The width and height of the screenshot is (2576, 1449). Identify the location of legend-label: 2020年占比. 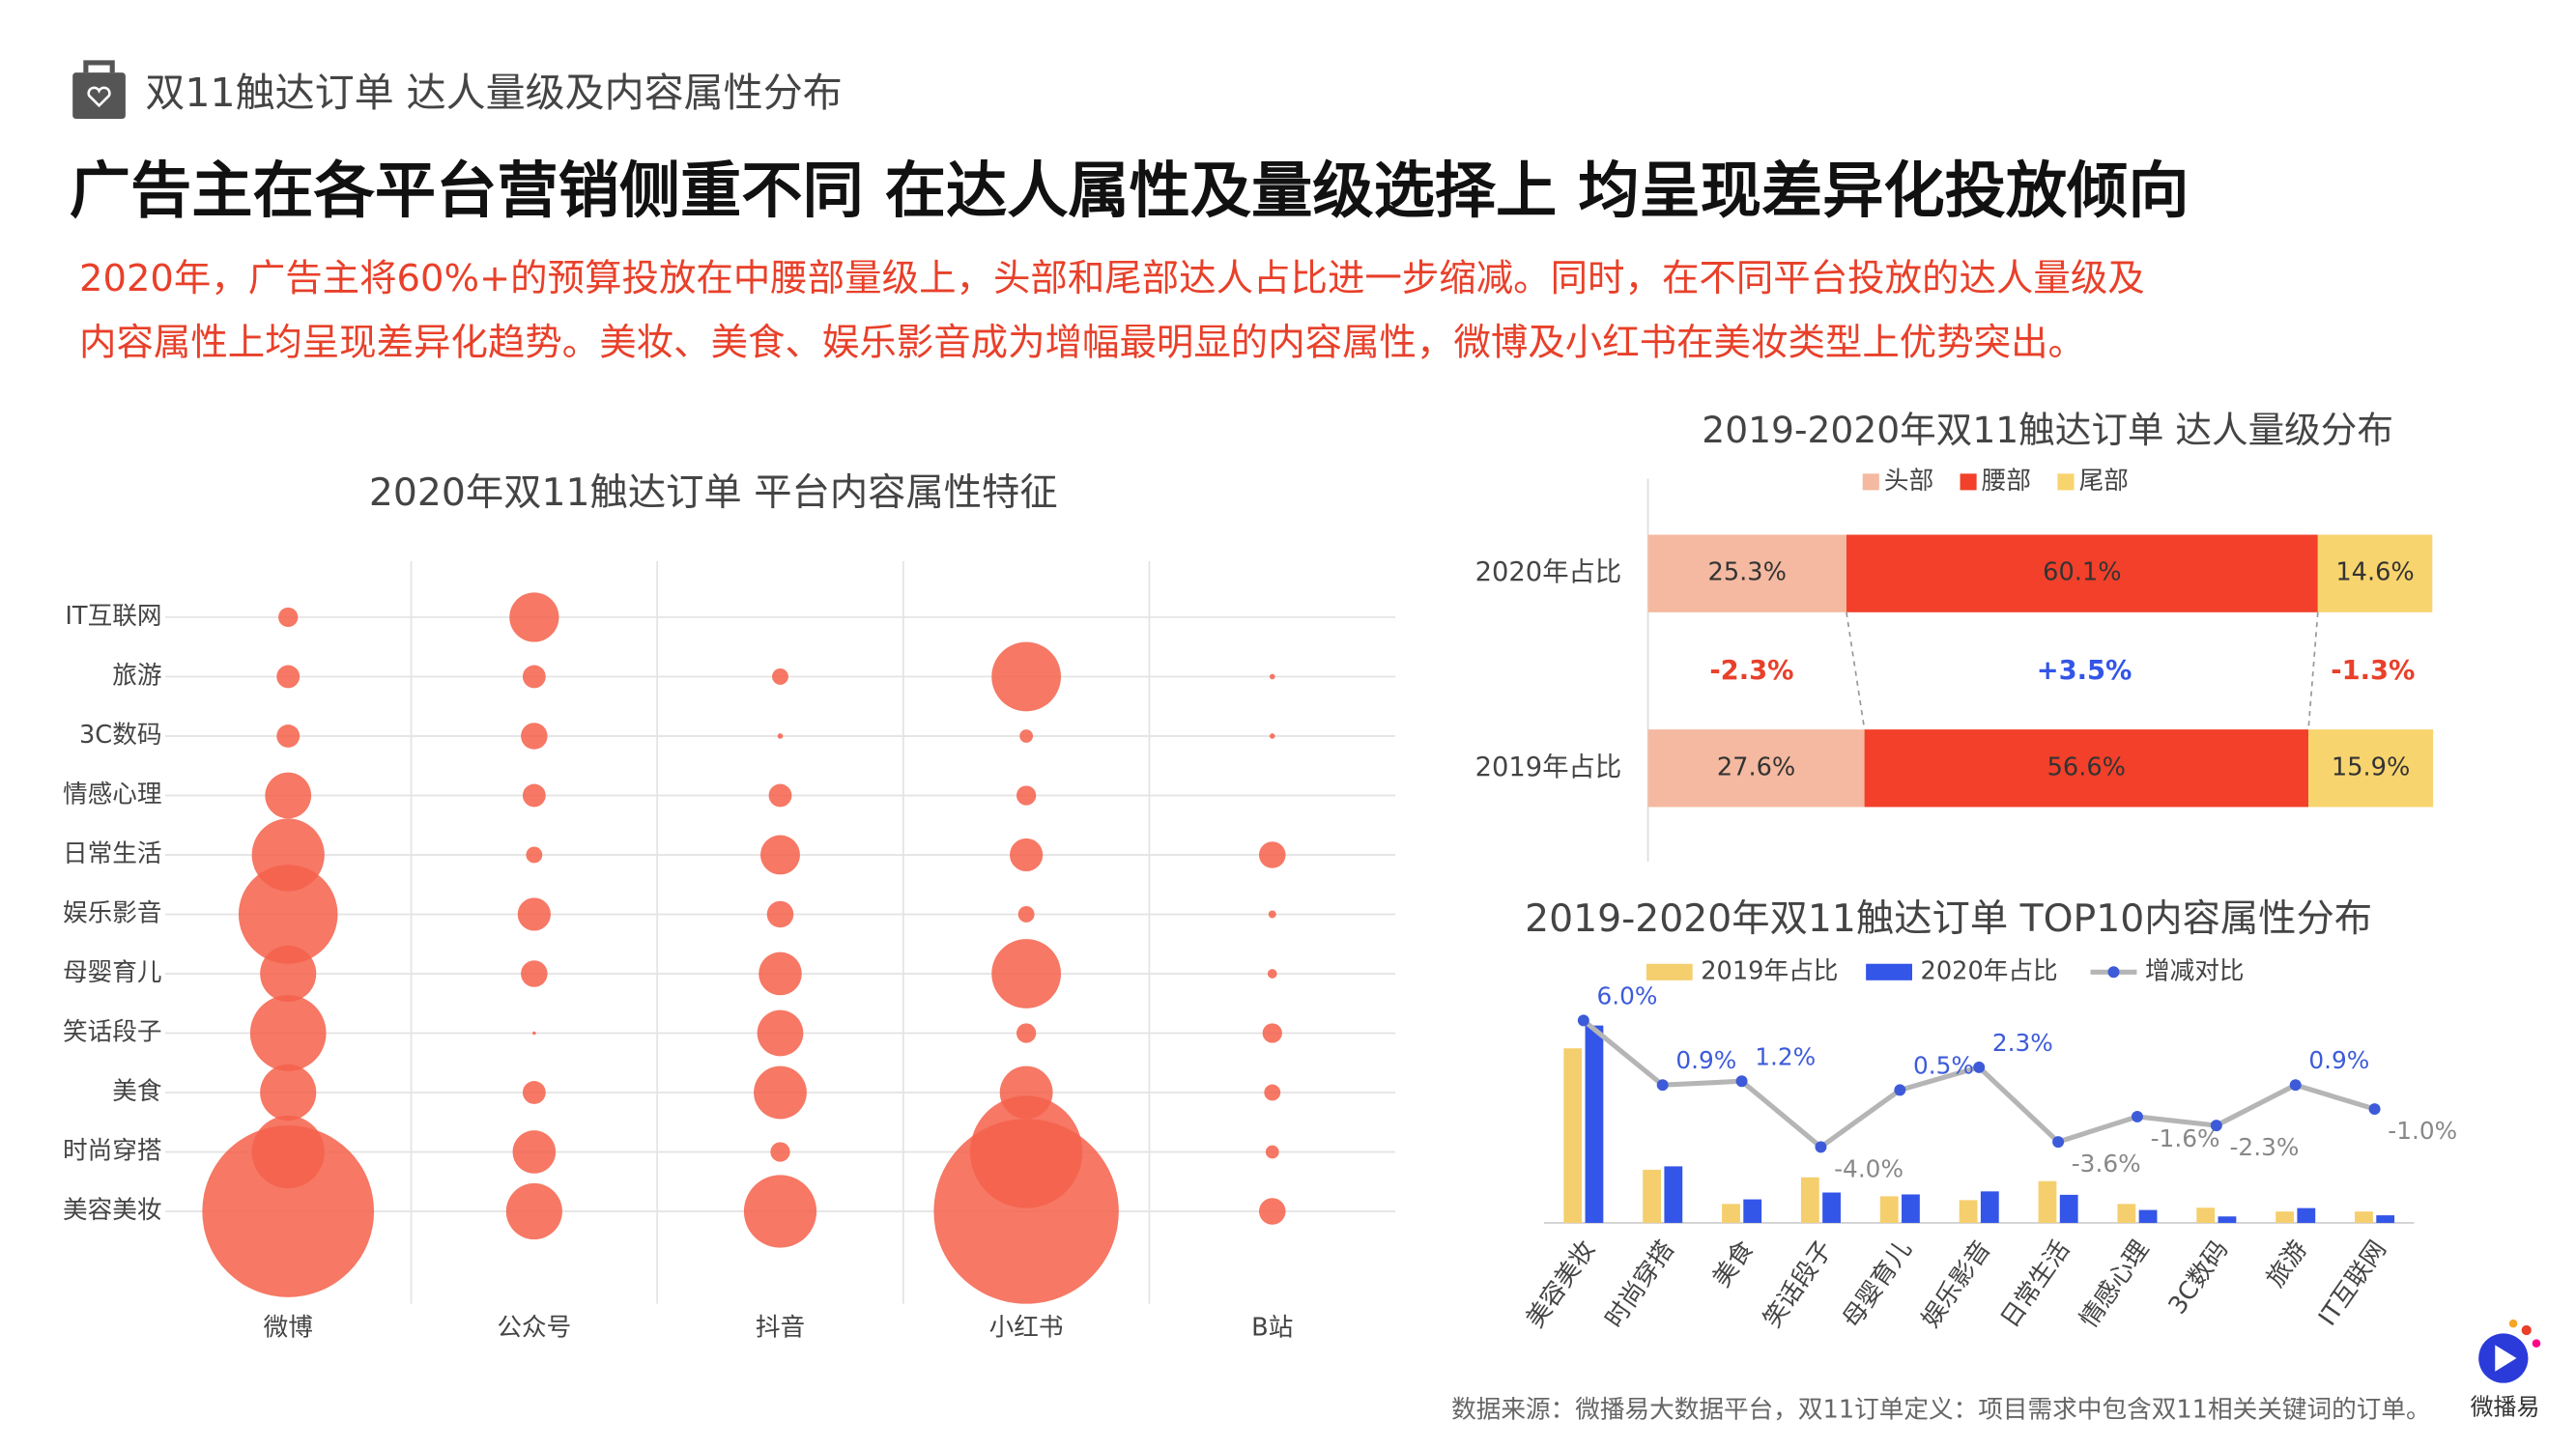
(1990, 970).